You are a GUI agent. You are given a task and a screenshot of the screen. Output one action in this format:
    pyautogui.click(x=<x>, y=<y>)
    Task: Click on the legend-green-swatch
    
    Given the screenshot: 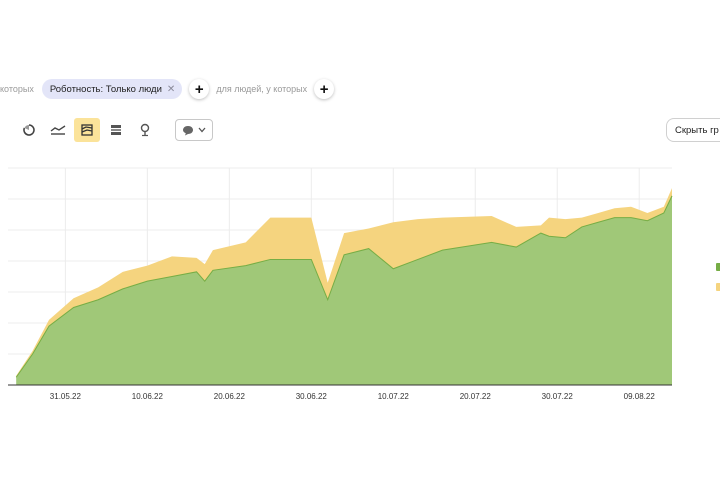 What is the action you would take?
    pyautogui.click(x=718, y=267)
    